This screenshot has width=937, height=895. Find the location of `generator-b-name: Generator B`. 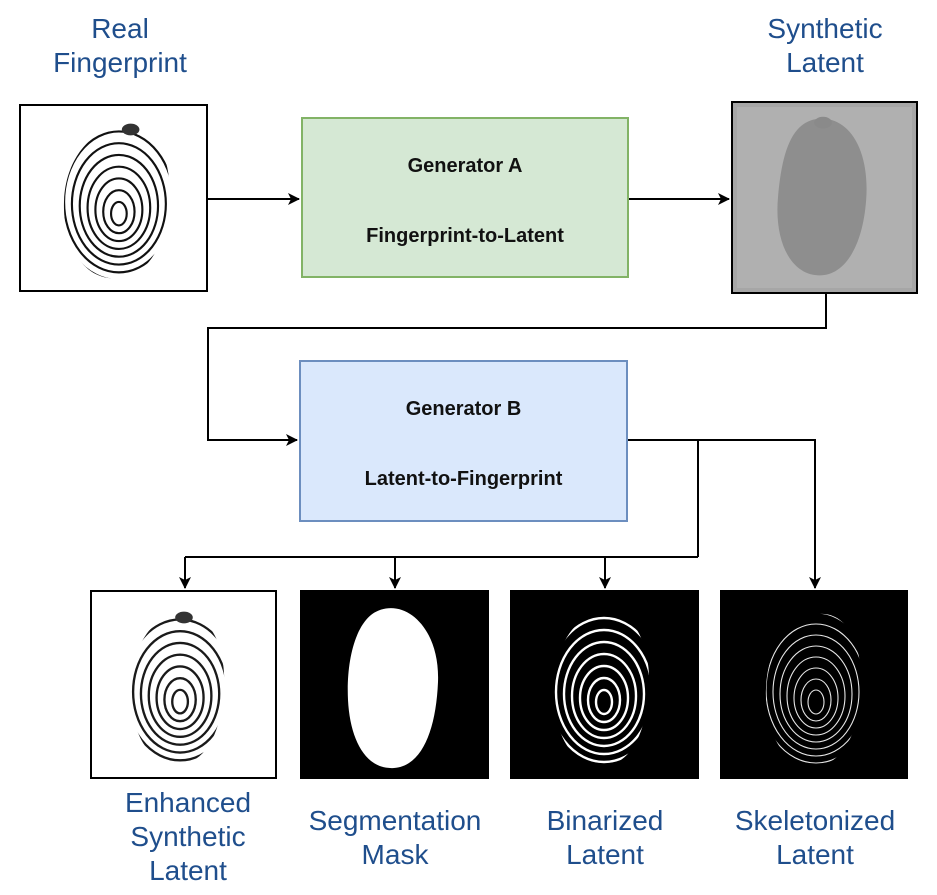

generator-b-name: Generator B is located at coordinates (463, 409).